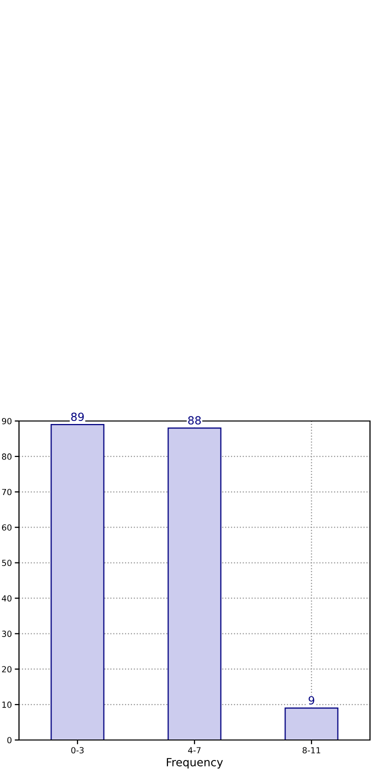 This screenshot has width=390, height=780. I want to click on x-tick-label: 4-7, so click(194, 750).